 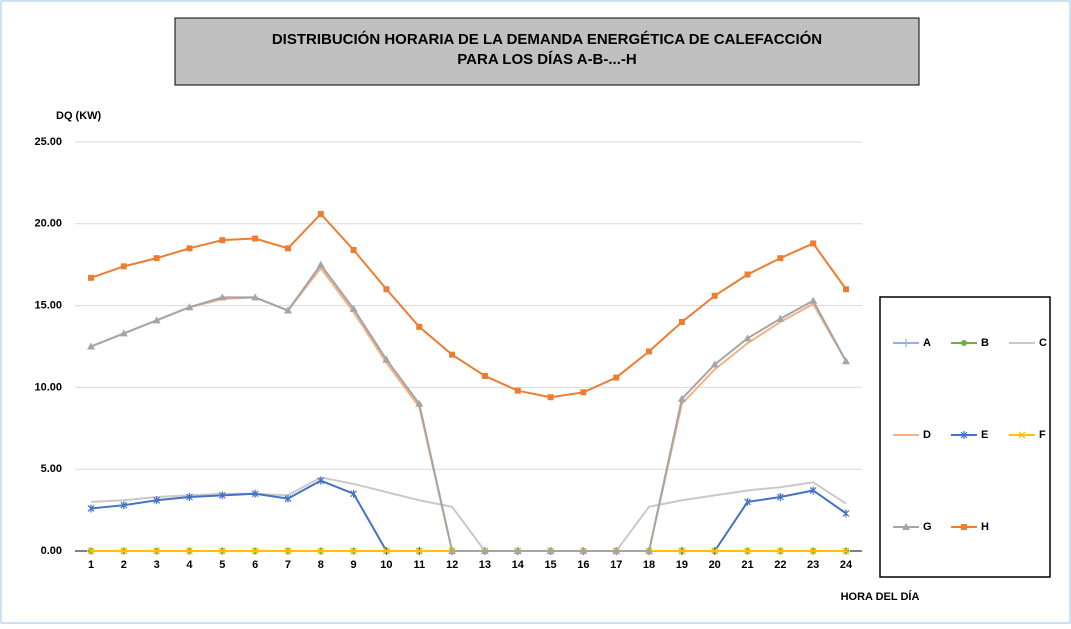 I want to click on y-tick-label: 20.00, so click(x=48, y=224).